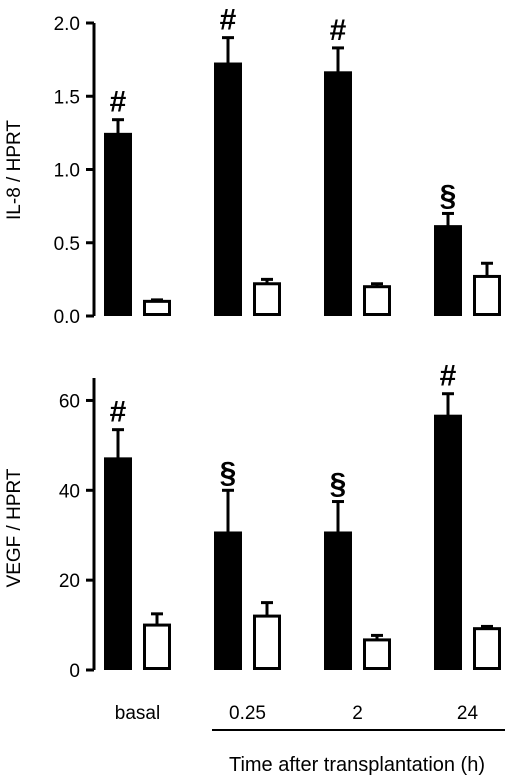 This screenshot has height=778, width=520. Describe the element at coordinates (137, 713) in the screenshot. I see `x-category-label: basal` at that location.